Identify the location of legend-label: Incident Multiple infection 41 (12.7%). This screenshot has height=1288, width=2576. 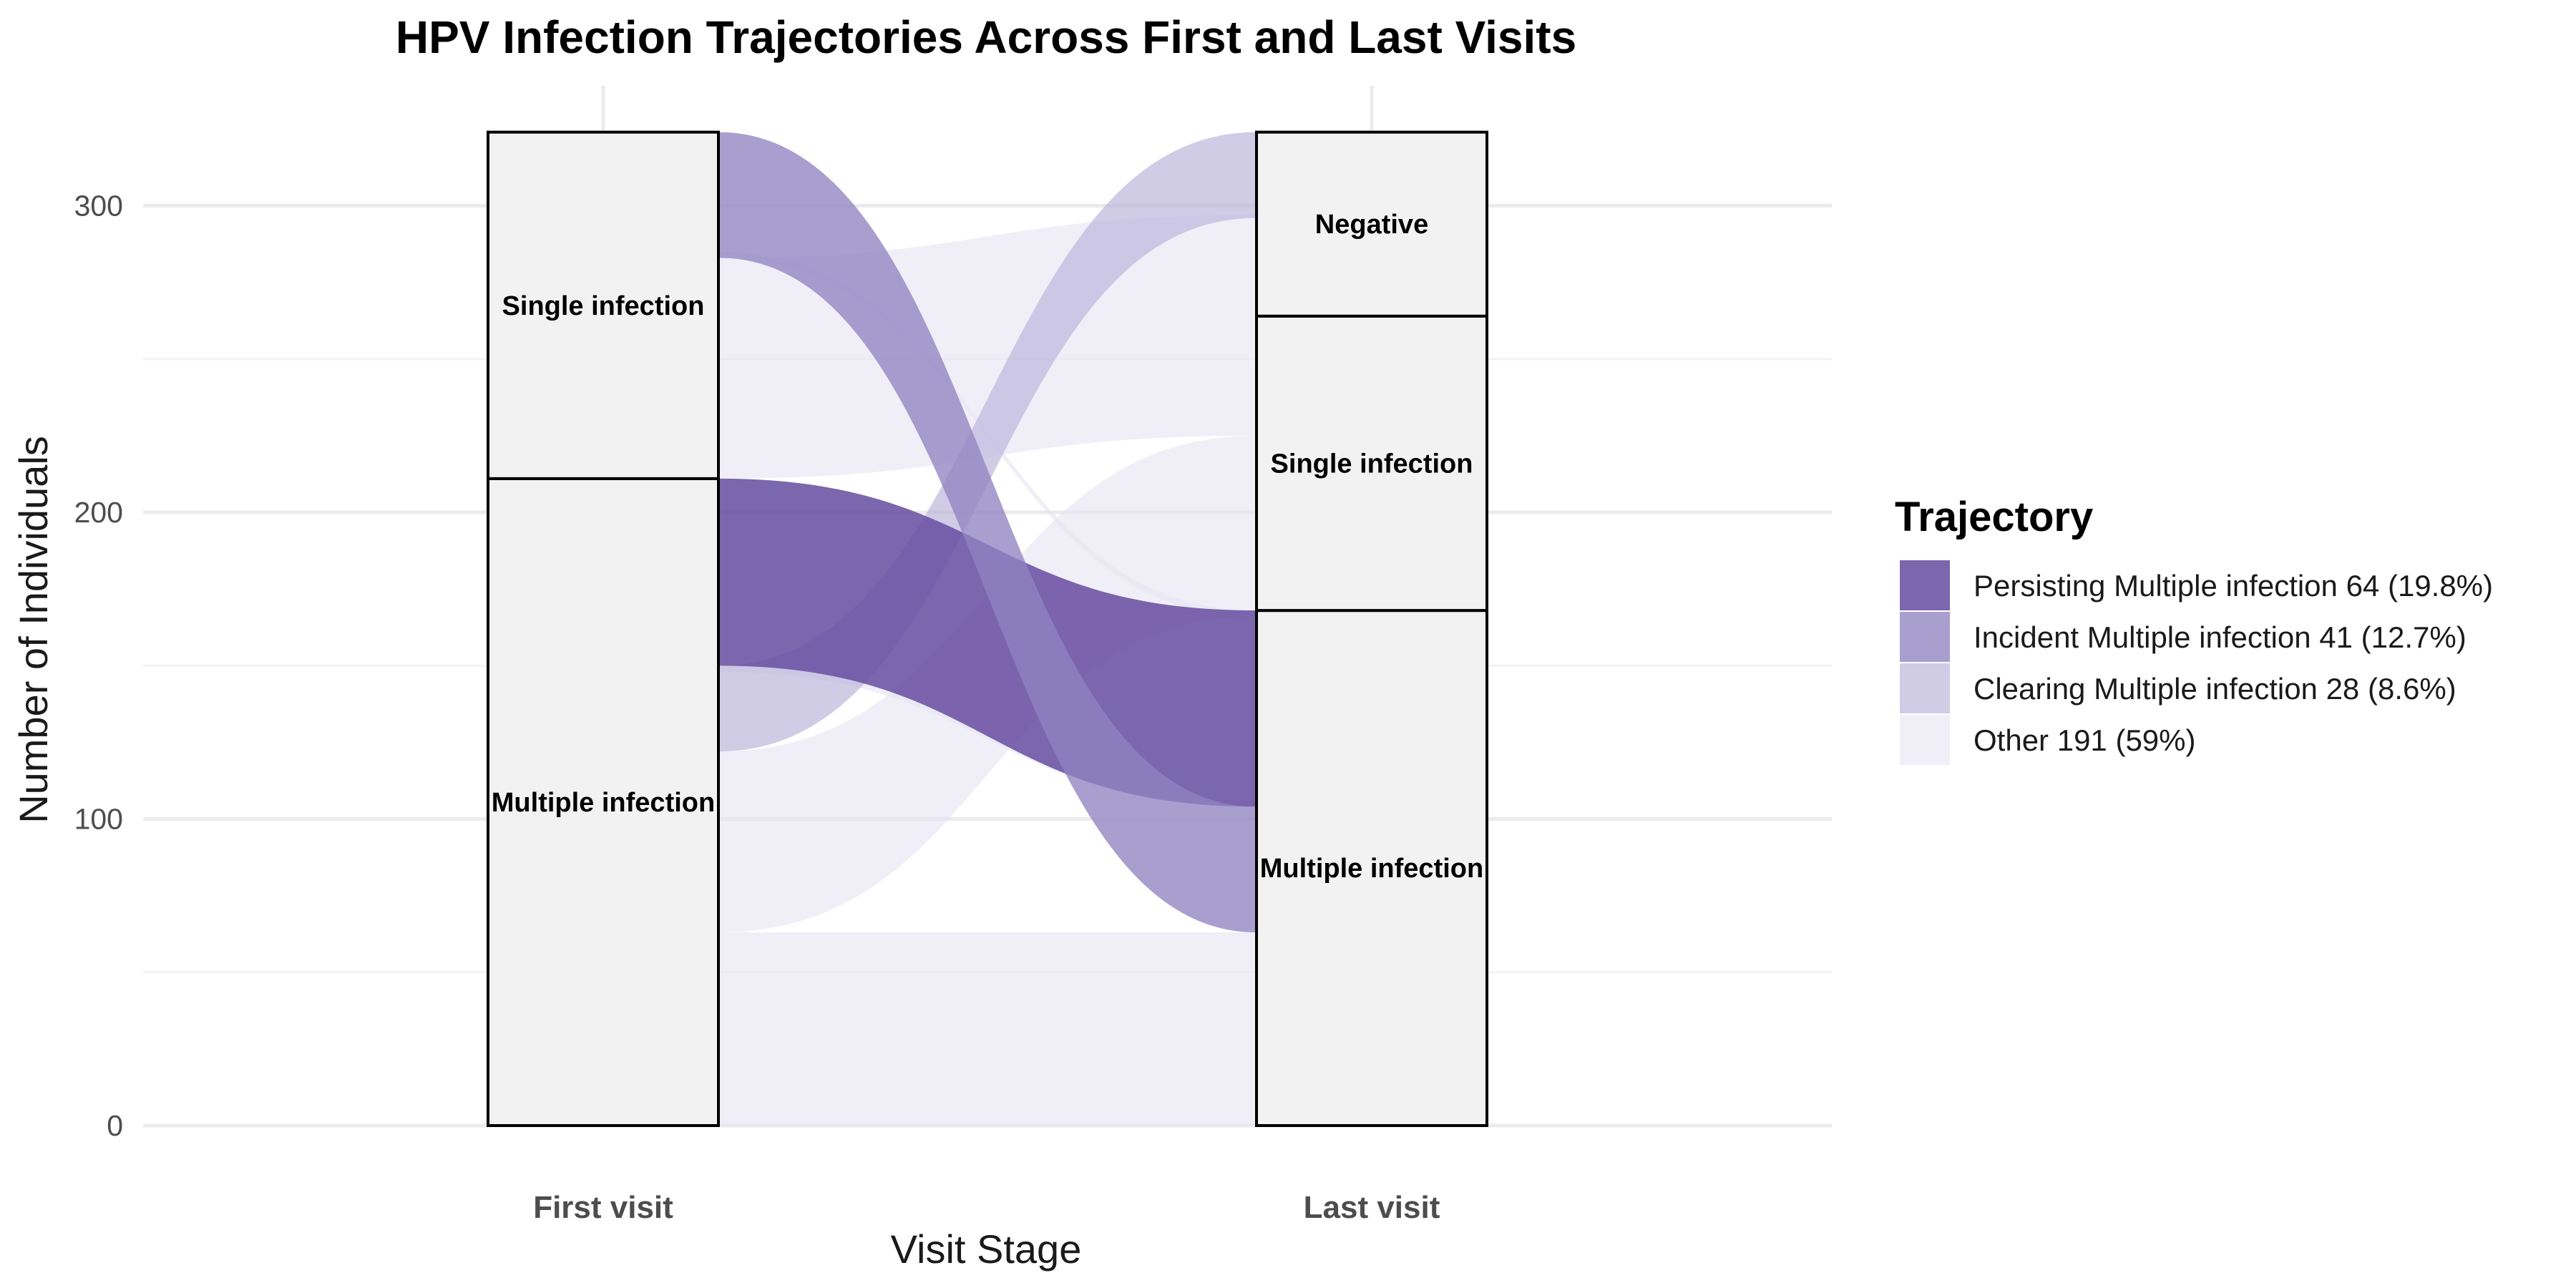
(2220, 637).